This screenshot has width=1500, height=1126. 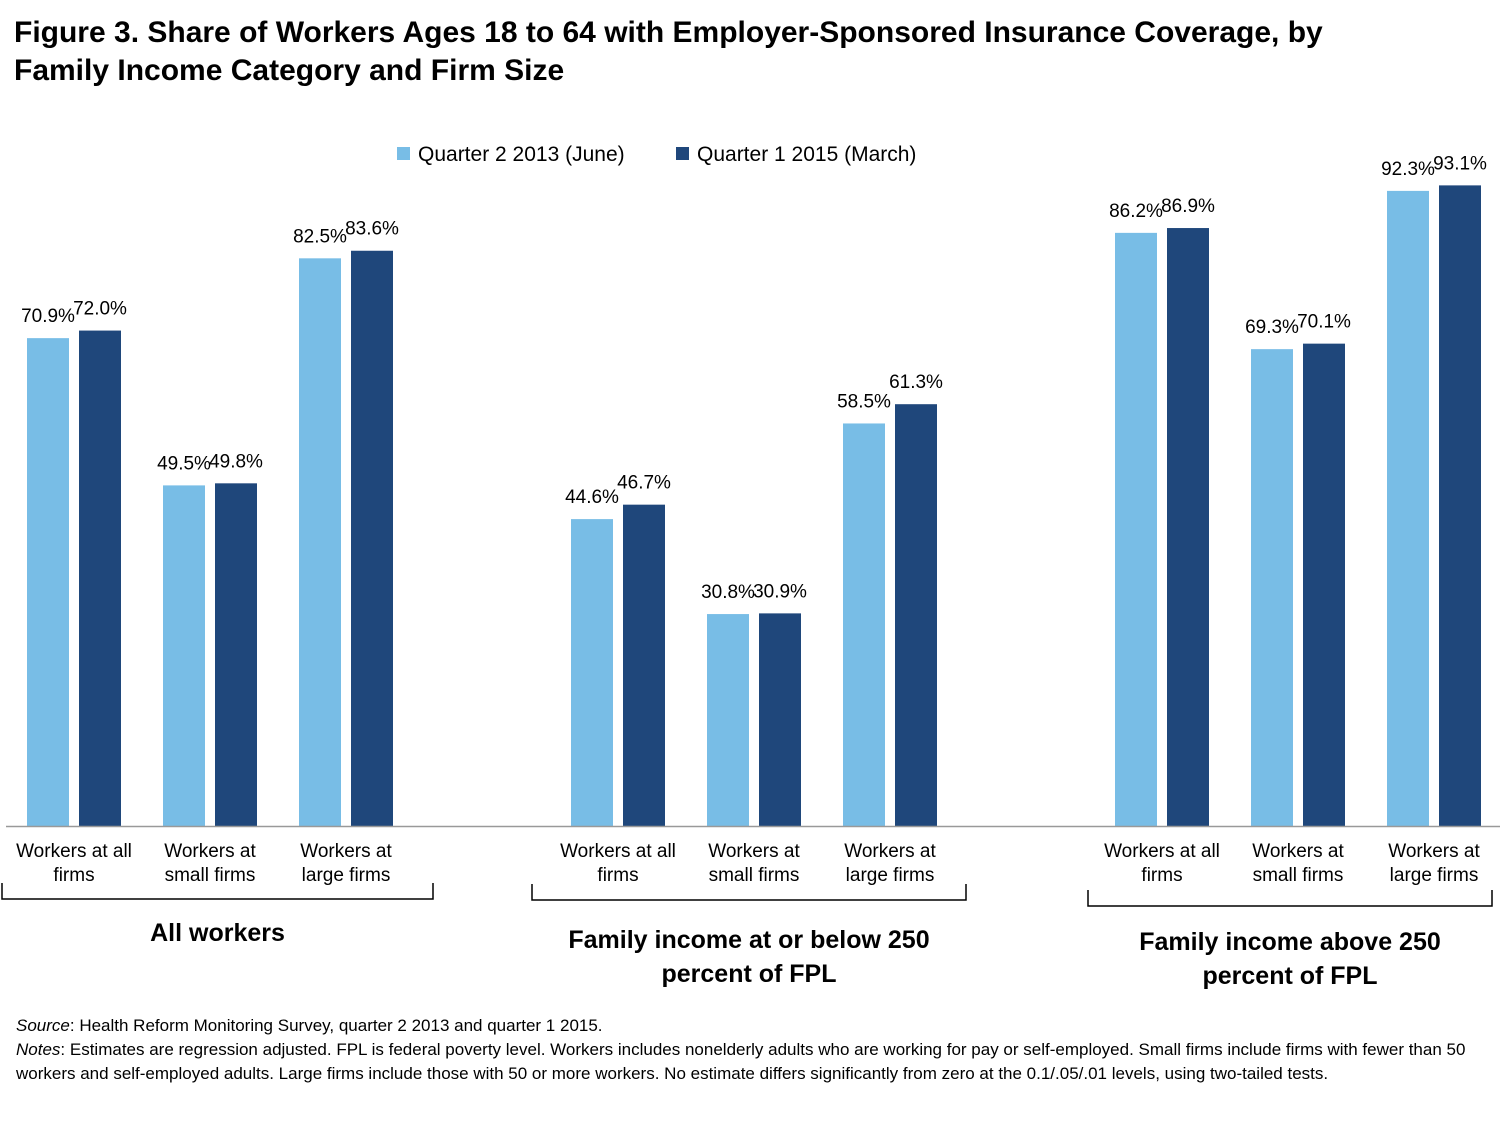 I want to click on group-label-2: percent of FPL, so click(x=748, y=974).